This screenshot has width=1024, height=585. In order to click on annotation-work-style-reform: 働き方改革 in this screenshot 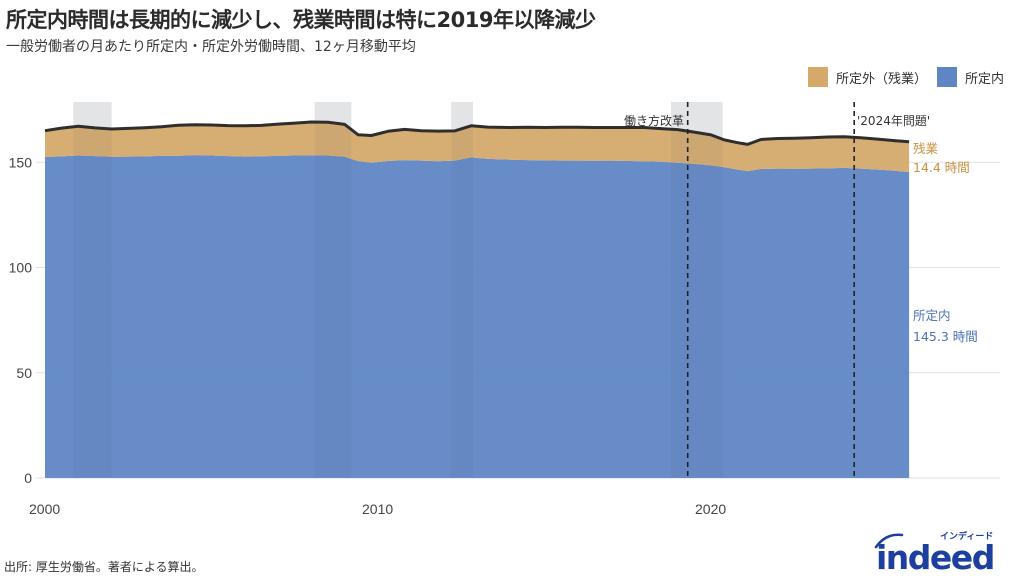, I will do `click(654, 120)`.